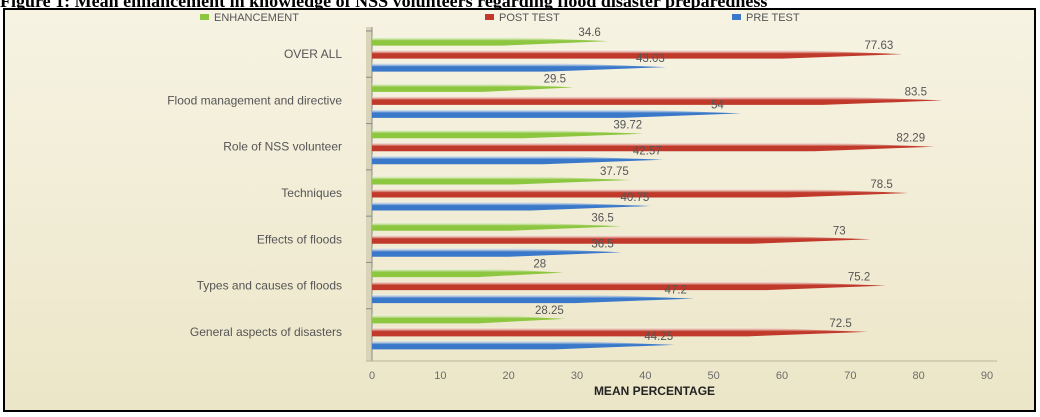  What do you see at coordinates (311, 193) in the screenshot?
I see `category-label-techniques: Techniques` at bounding box center [311, 193].